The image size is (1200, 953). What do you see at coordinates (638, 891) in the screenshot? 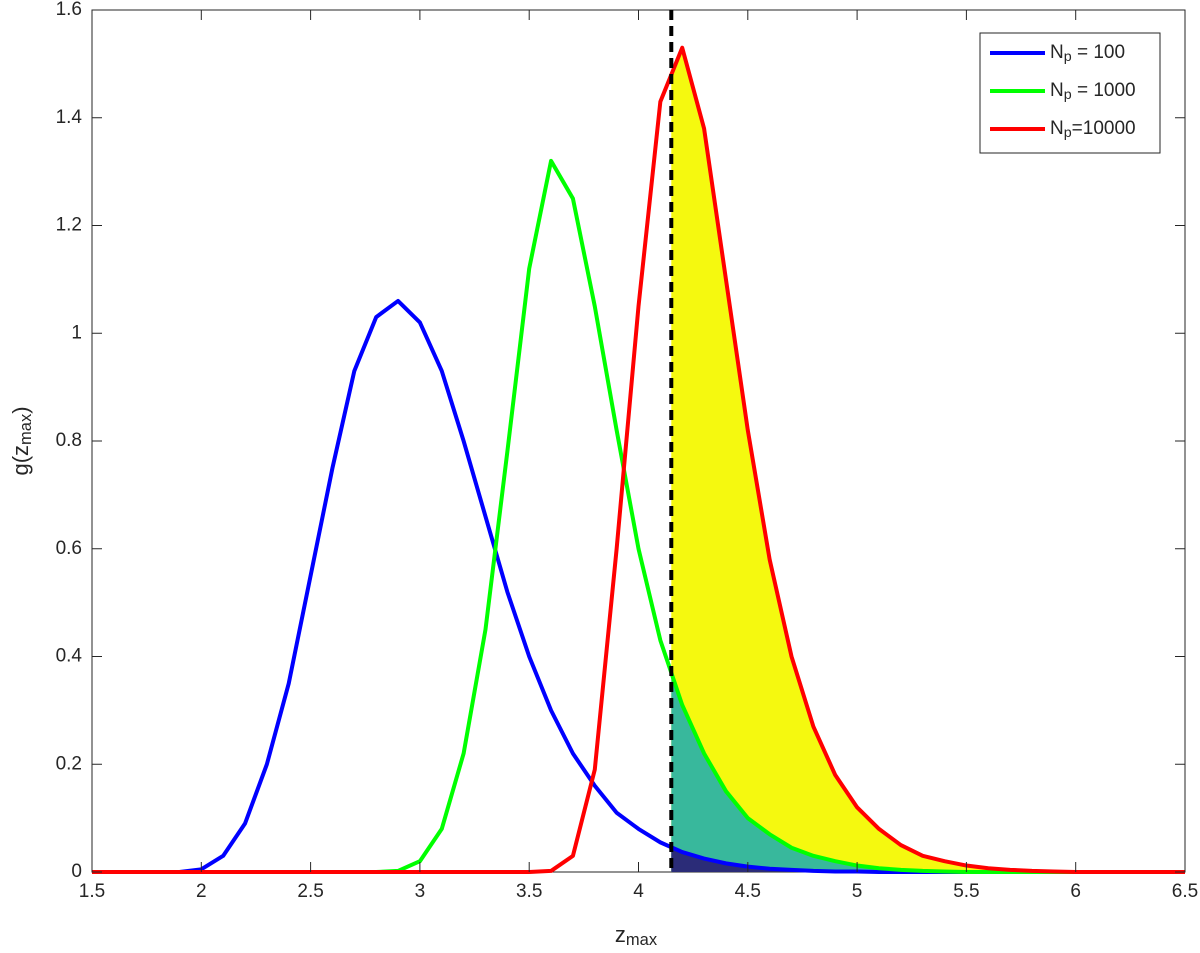
I see `x-tick-label: 4` at bounding box center [638, 891].